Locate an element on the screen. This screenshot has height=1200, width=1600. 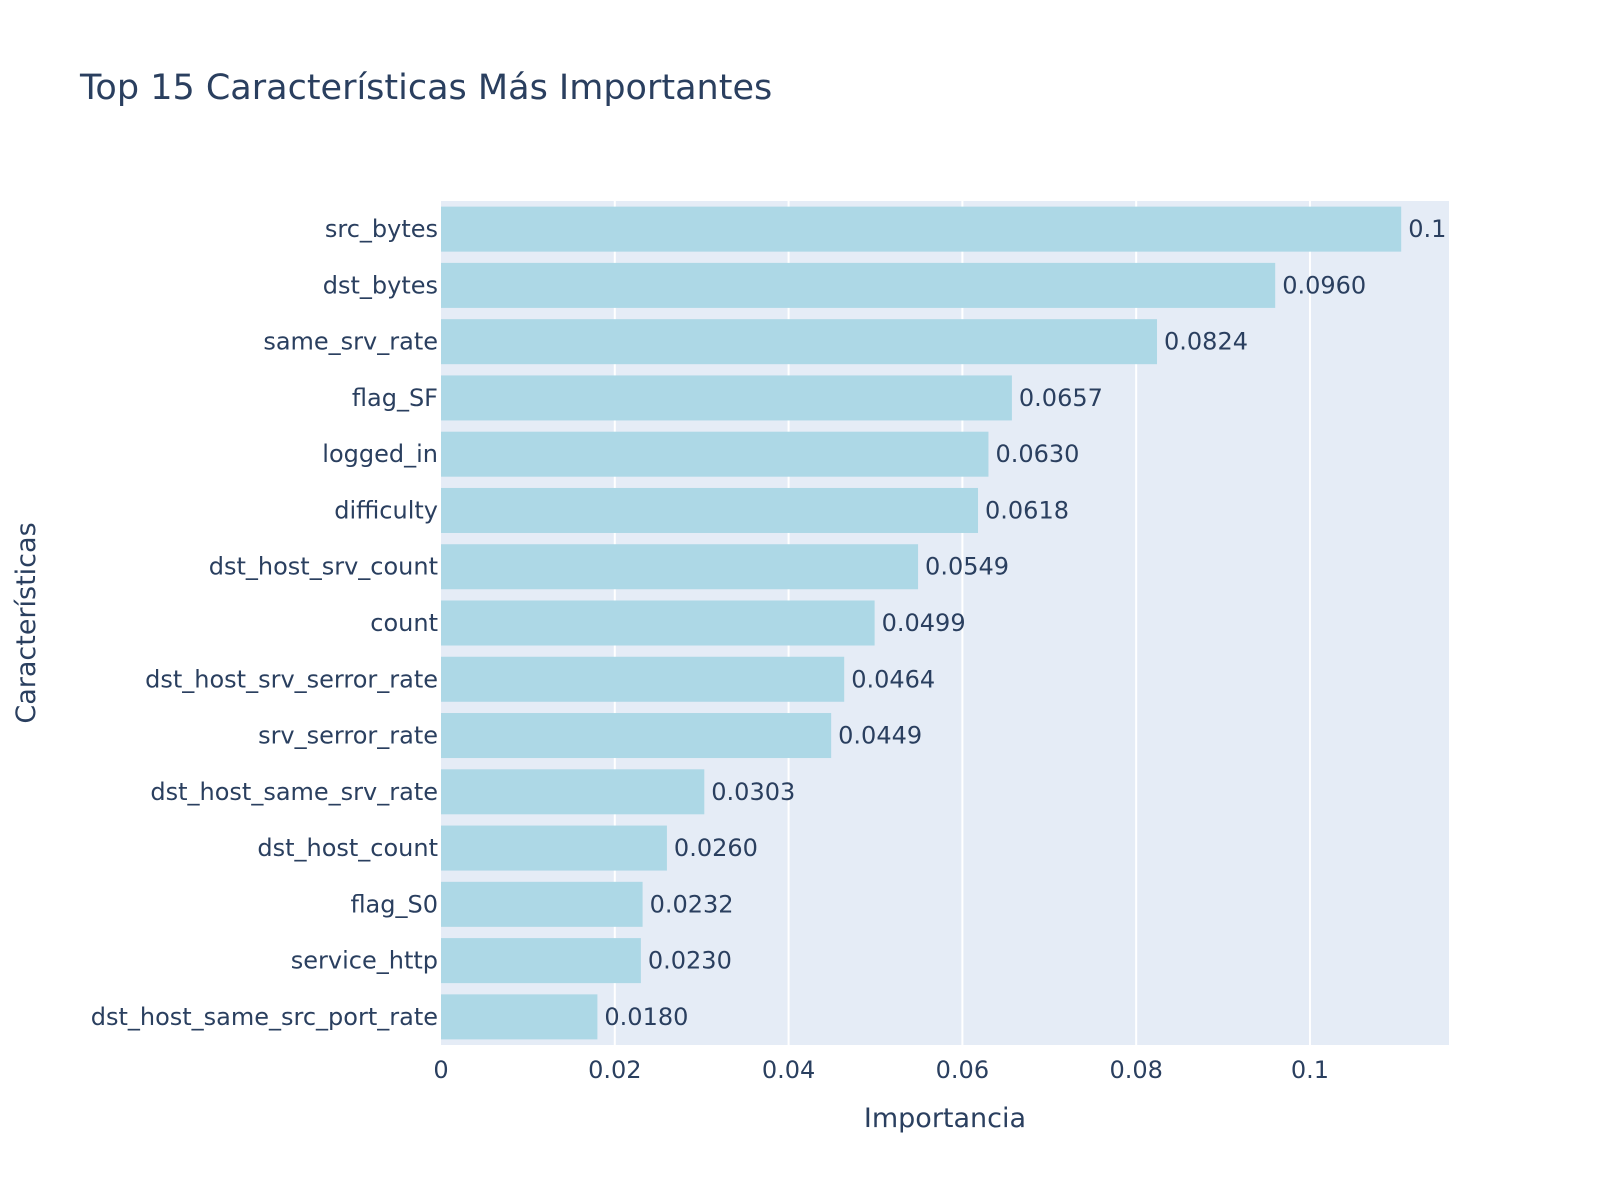
y-tick-label-flag_SF: flag_SF is located at coordinates (395, 398).